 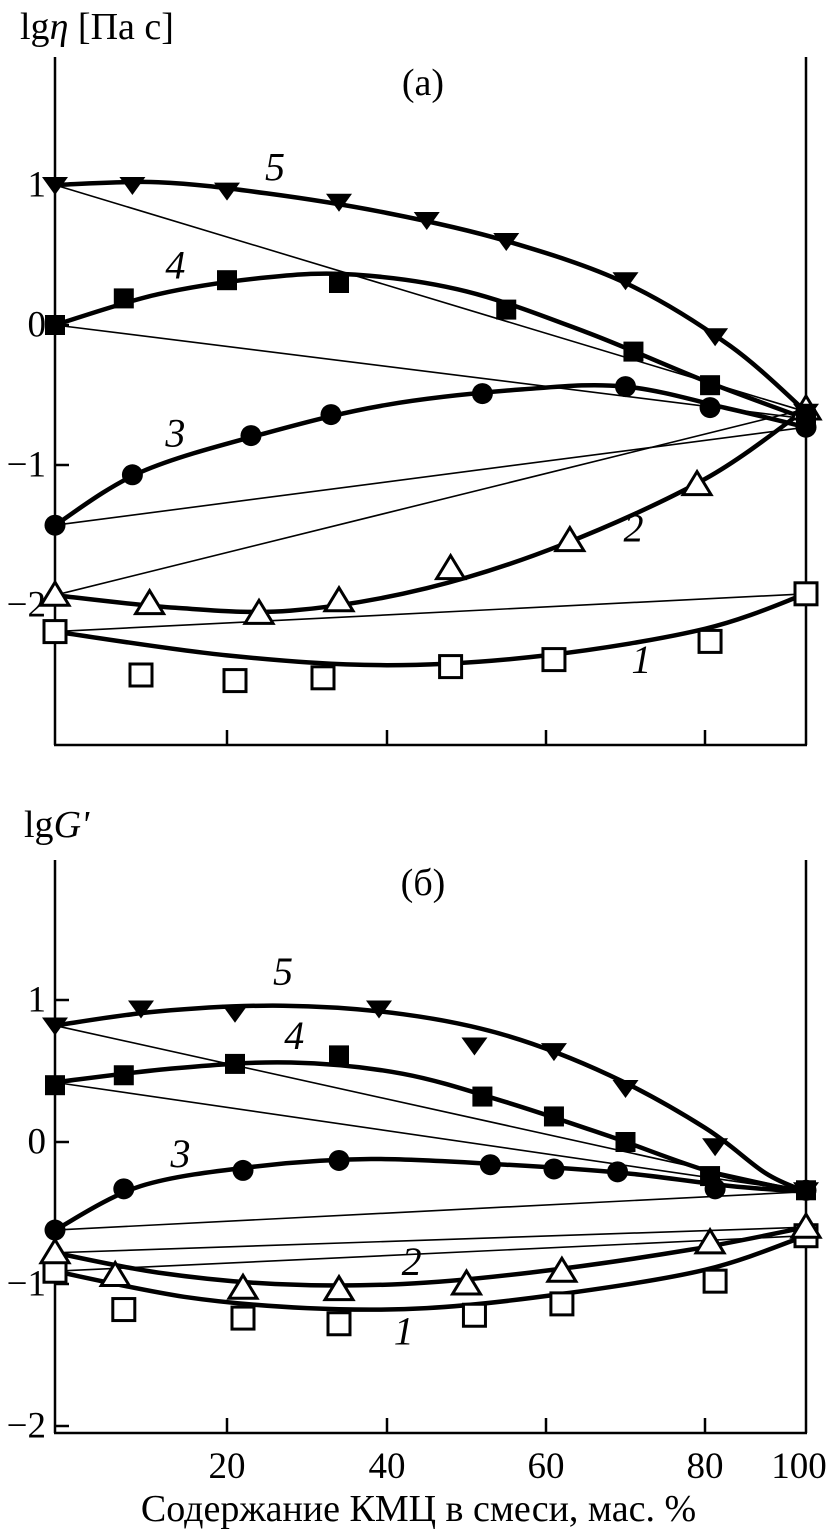 I want to click on panel-b-label: (б), so click(x=423, y=883).